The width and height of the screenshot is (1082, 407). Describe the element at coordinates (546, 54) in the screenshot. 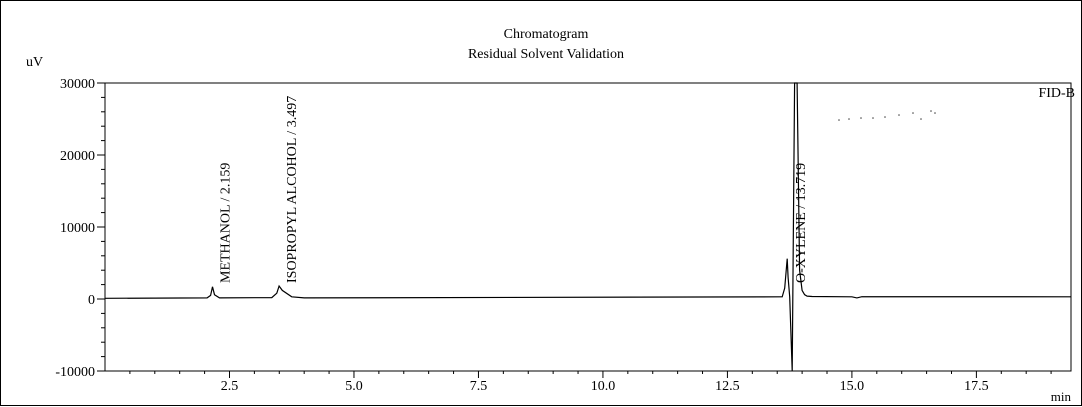

I see `chart-subtitle: Residual Solvent Validation` at that location.